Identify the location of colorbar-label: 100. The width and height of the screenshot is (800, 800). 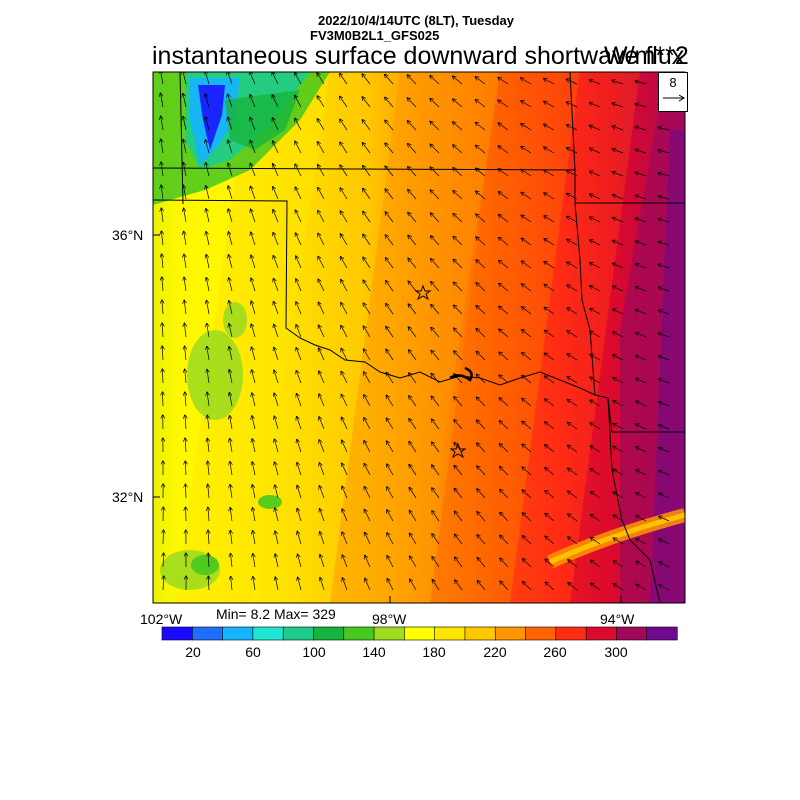
(314, 652).